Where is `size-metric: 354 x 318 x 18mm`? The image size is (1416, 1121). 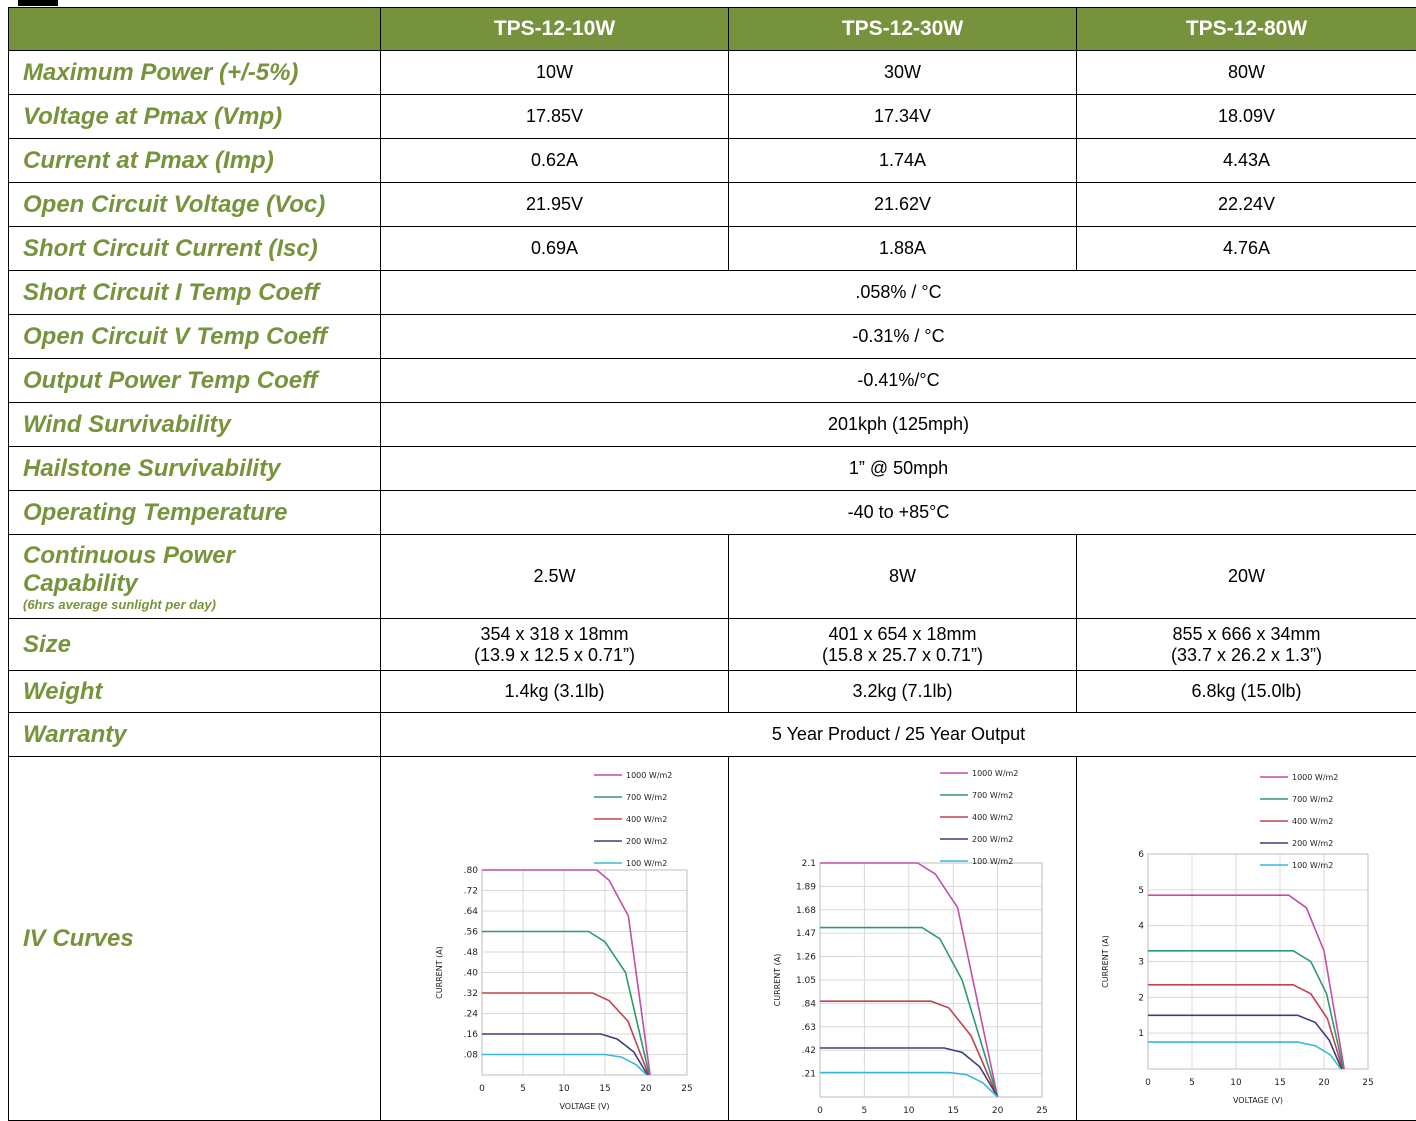
size-metric: 354 x 318 x 18mm is located at coordinates (554, 634).